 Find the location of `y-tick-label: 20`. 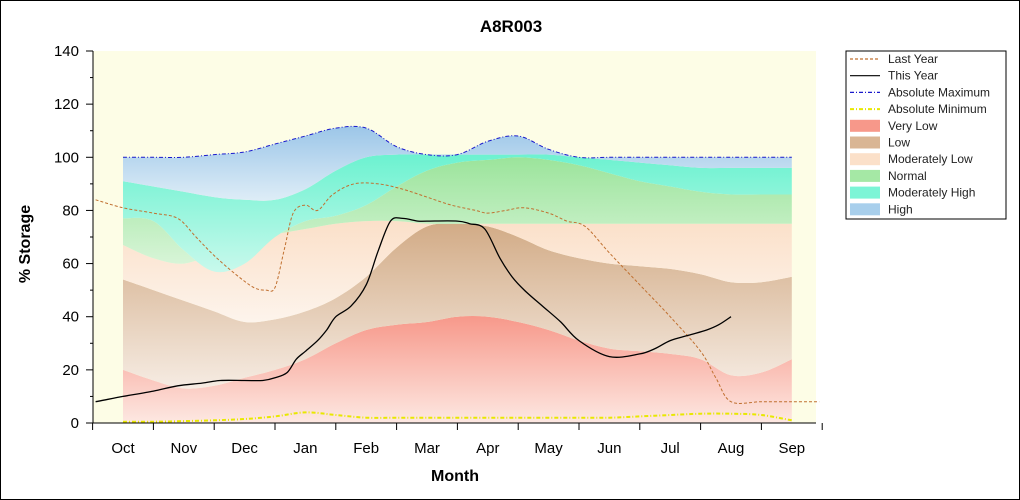

y-tick-label: 20 is located at coordinates (70, 370).